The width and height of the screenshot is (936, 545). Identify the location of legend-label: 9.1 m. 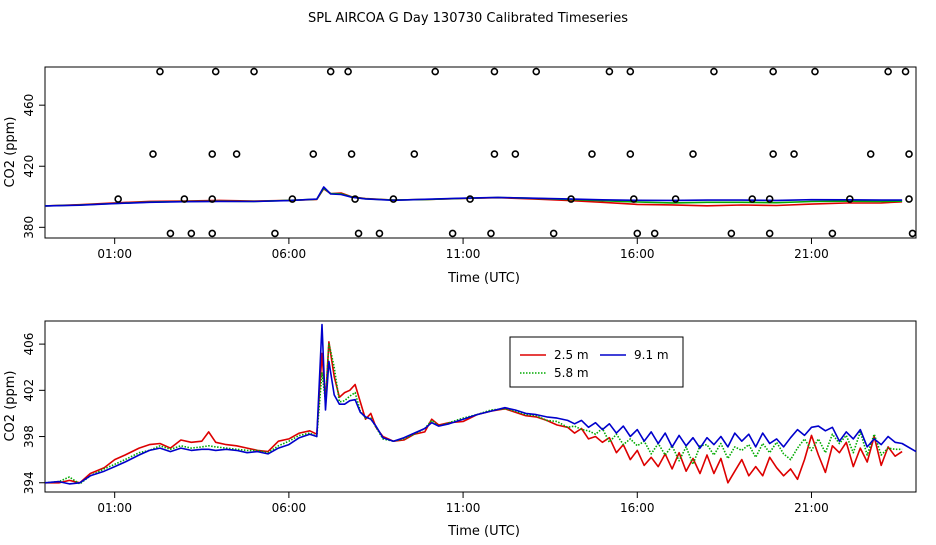
(651, 355).